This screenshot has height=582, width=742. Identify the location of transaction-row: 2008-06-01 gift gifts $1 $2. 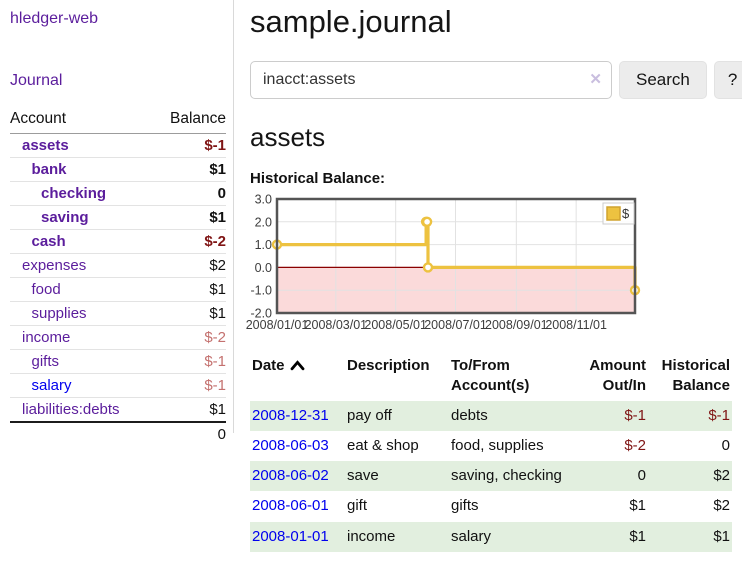
(491, 506).